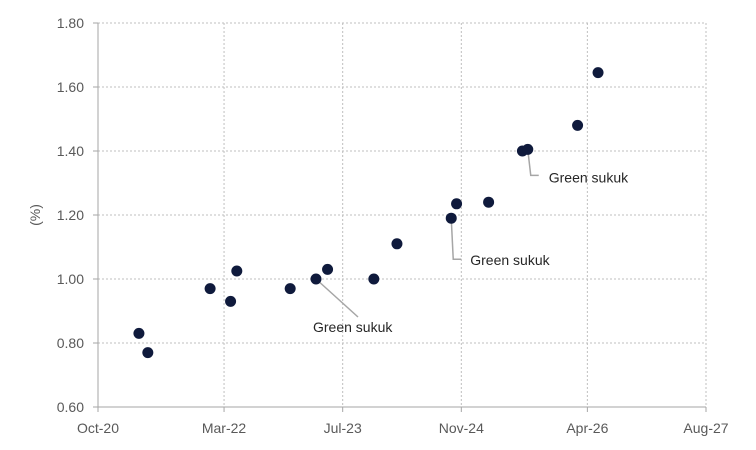  I want to click on x-tick-label: Nov-24, so click(461, 428).